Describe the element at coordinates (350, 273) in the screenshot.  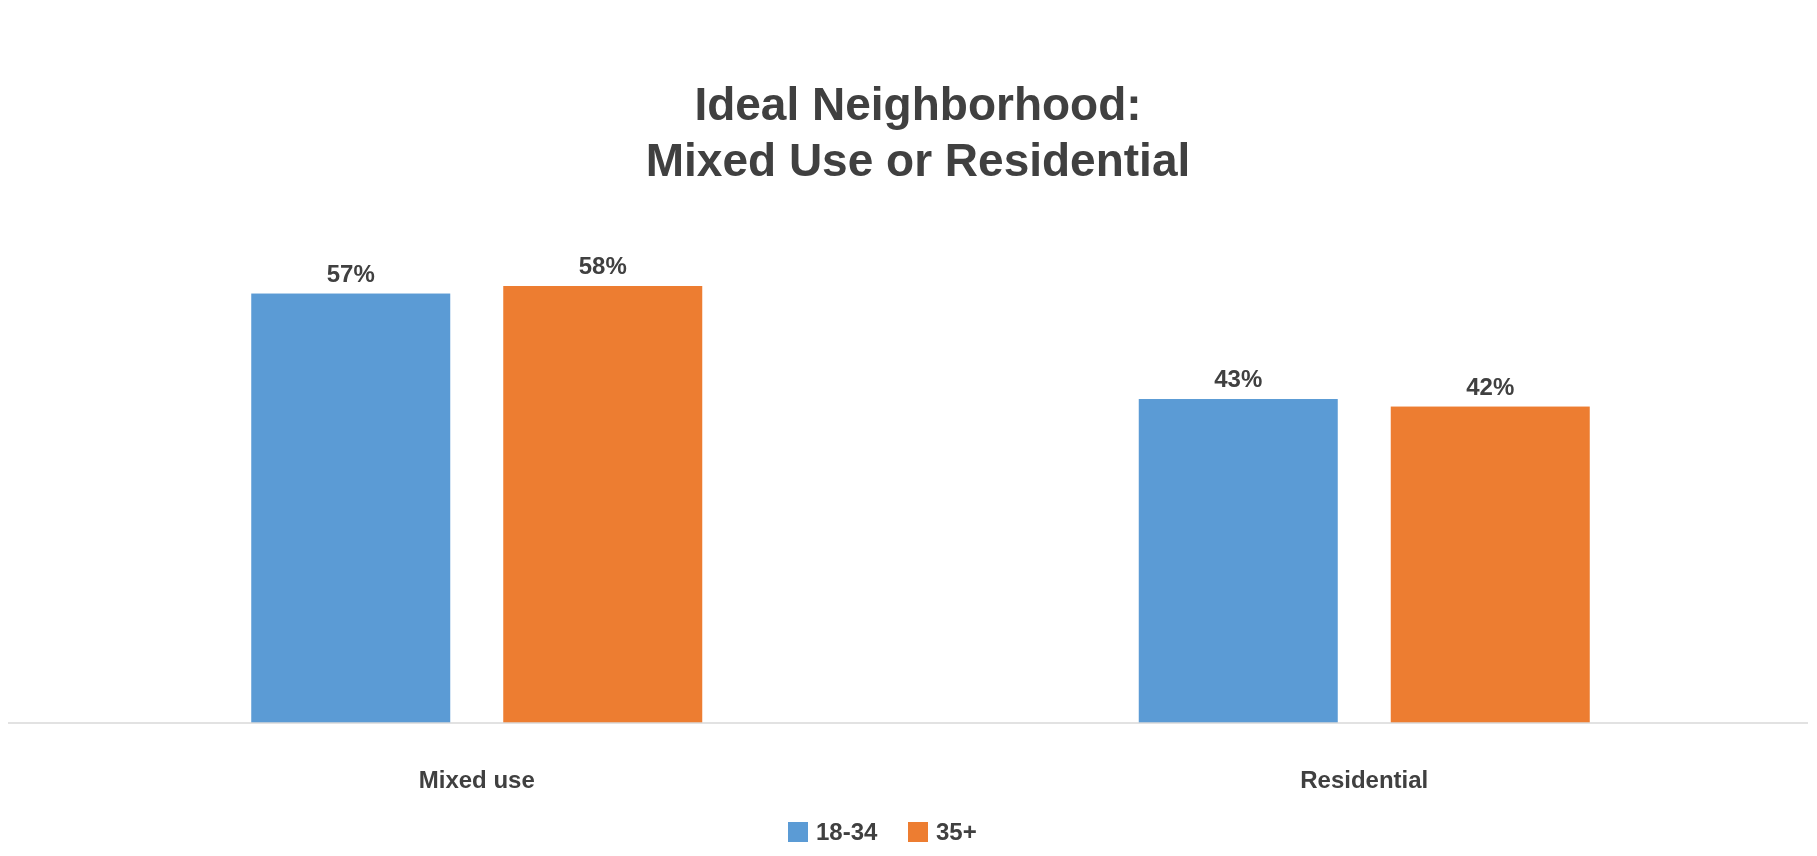
I see `data-label: 57%` at that location.